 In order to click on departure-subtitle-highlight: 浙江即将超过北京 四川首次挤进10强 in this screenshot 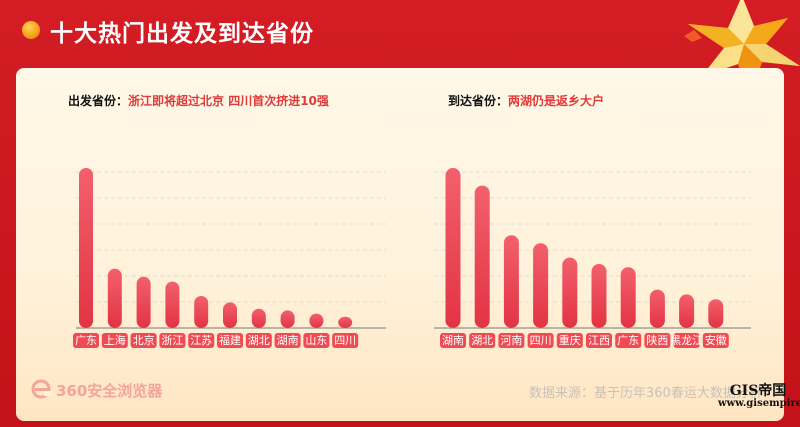, I will do `click(228, 101)`.